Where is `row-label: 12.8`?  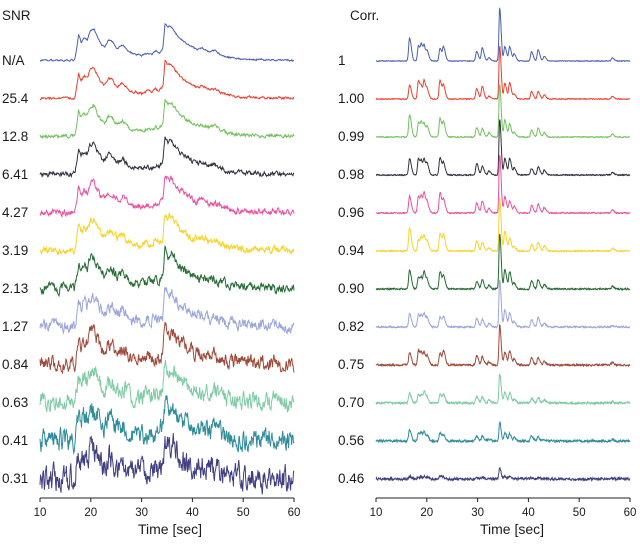
row-label: 12.8 is located at coordinates (15, 136).